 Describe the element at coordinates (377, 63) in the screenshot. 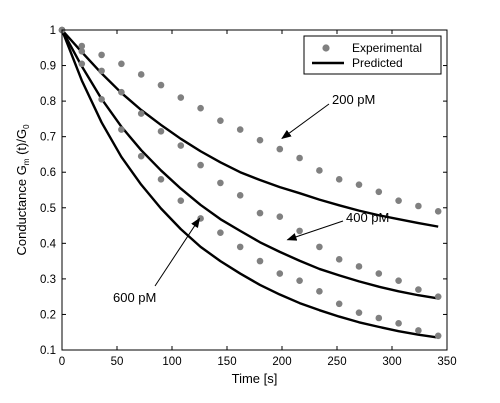

I see `legend-predicted-label: Predicted` at that location.